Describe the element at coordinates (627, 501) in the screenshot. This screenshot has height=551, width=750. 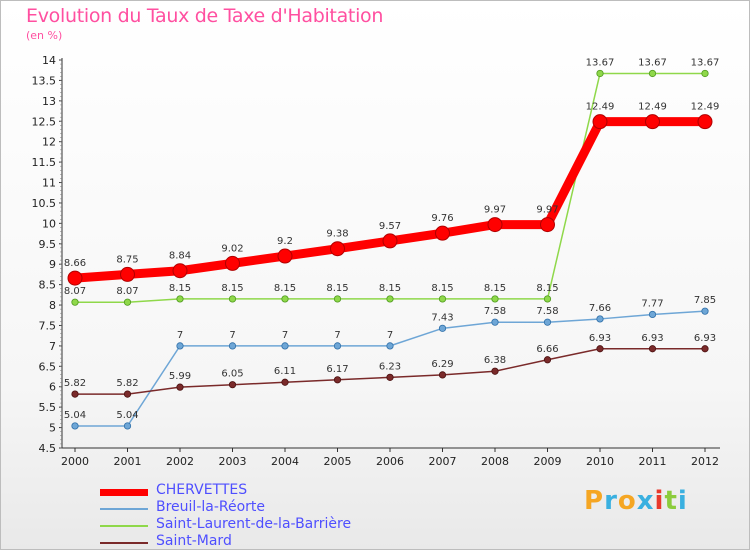
I see `logo-letter: o` at that location.